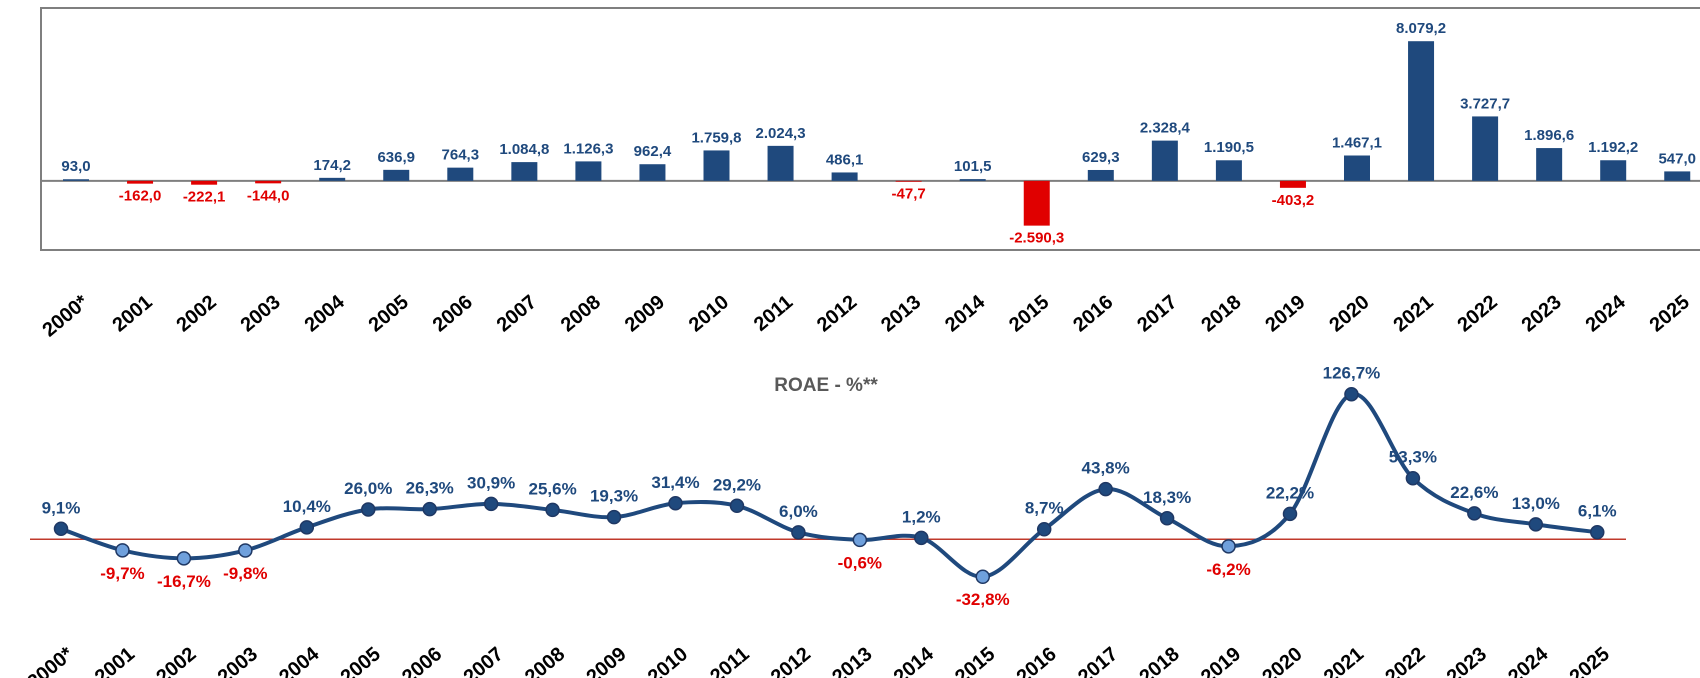 The image size is (1700, 678). What do you see at coordinates (975, 660) in the screenshot?
I see `x-tick-label: 2015` at bounding box center [975, 660].